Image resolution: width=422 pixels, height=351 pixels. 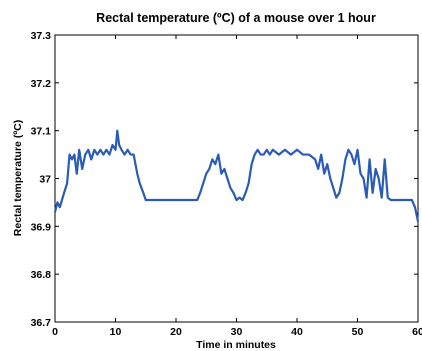 What do you see at coordinates (41, 275) in the screenshot?
I see `y-tick-label: 36.8` at bounding box center [41, 275].